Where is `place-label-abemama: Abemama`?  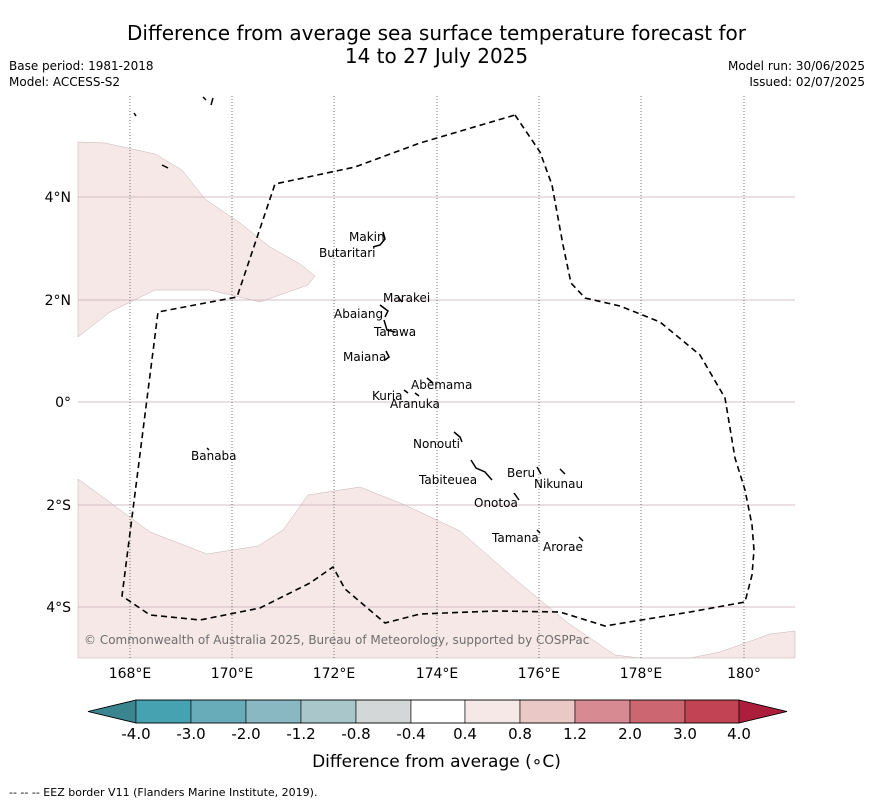
place-label-abemama: Abemama is located at coordinates (441, 385).